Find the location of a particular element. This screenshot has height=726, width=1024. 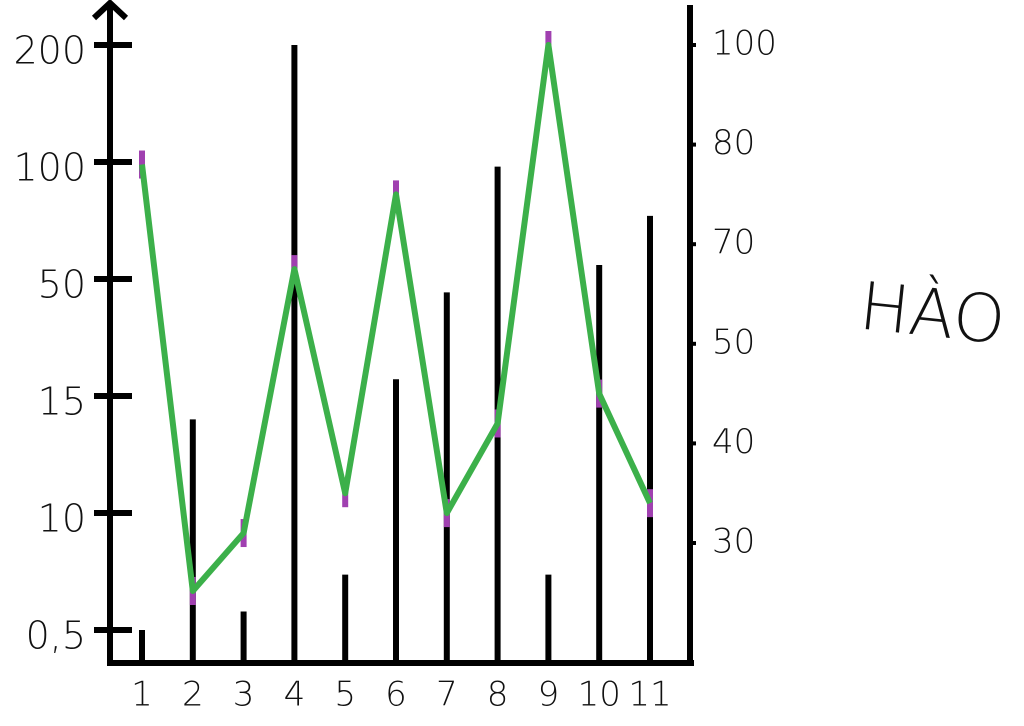

y2-tick-label: 50 is located at coordinates (733, 342).